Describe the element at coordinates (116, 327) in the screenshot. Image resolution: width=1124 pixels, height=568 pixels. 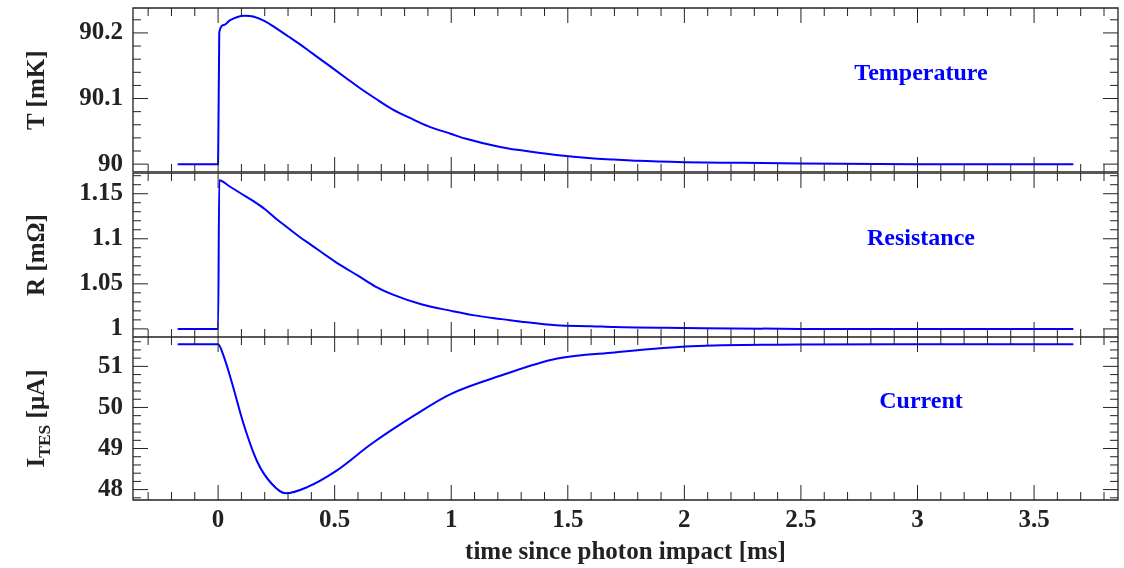
I see `y-tick-label: 1` at that location.